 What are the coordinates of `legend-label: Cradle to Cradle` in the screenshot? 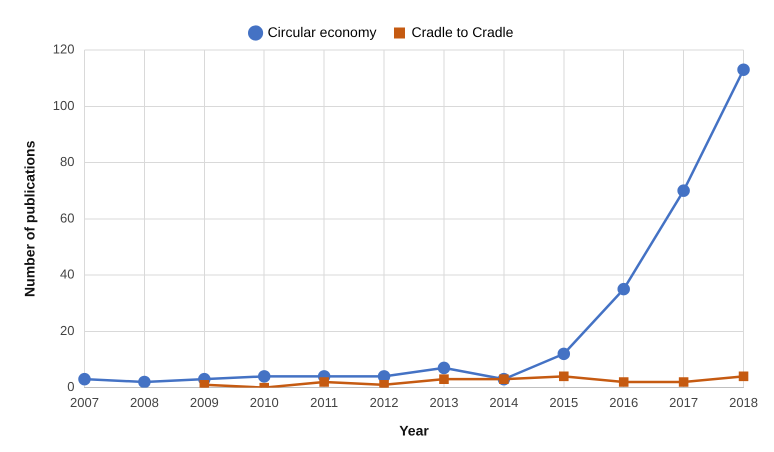 It's located at (462, 32).